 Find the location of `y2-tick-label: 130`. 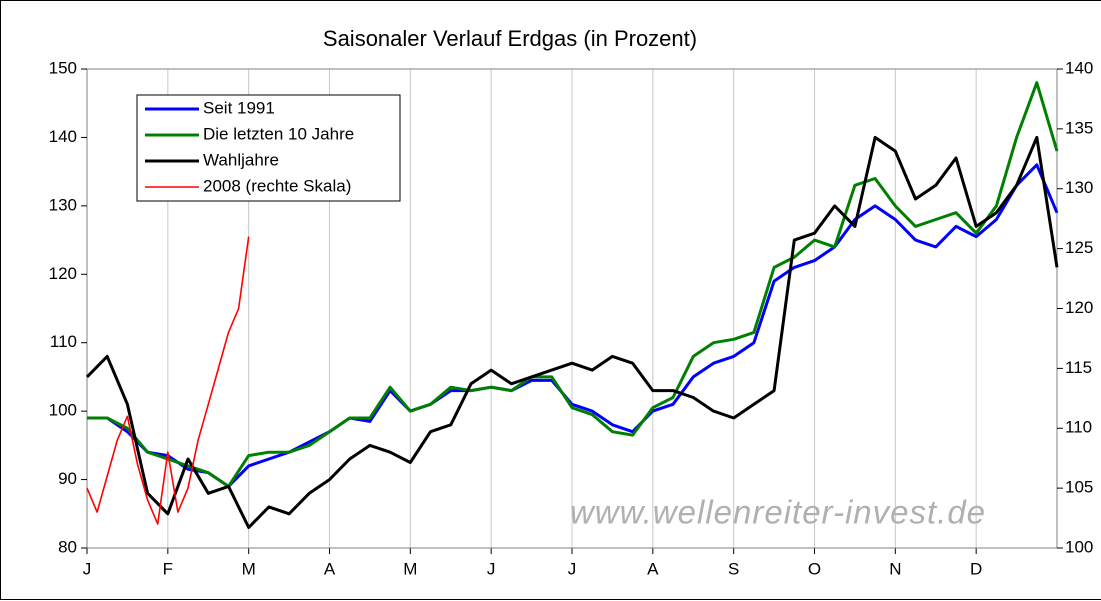

y2-tick-label: 130 is located at coordinates (1079, 187).